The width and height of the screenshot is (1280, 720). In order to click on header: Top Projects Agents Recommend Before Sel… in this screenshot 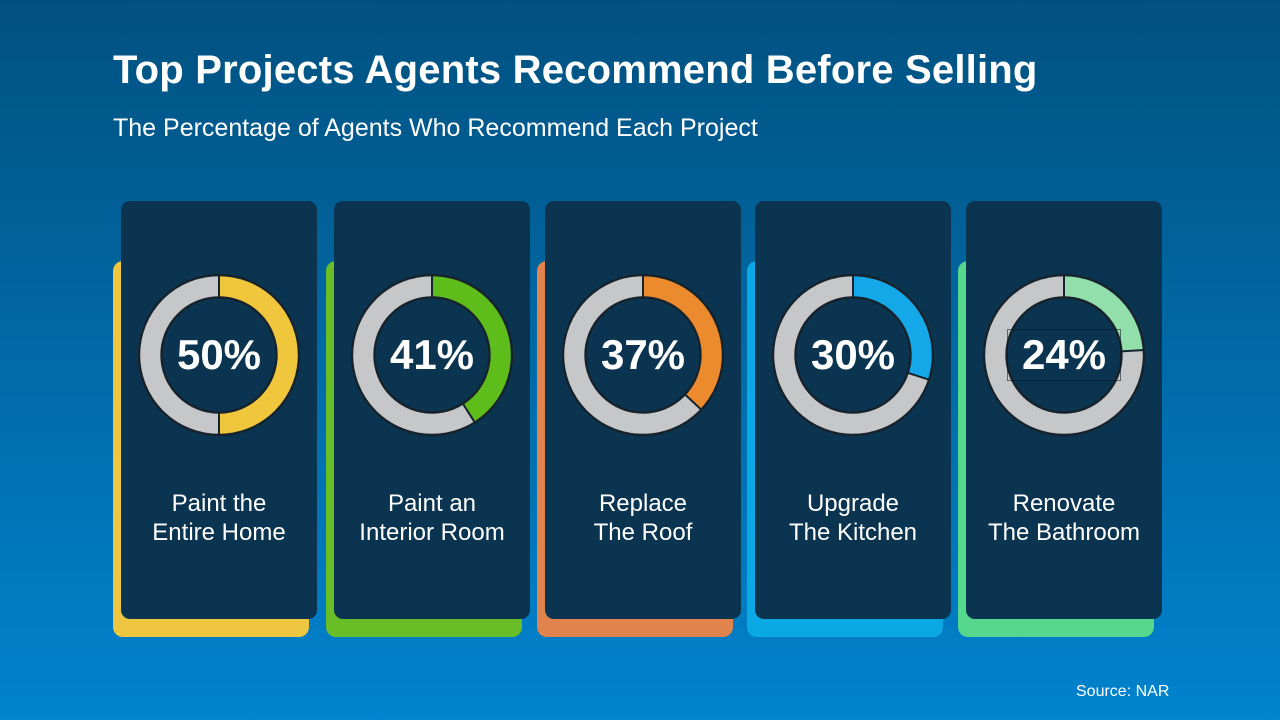, I will do `click(575, 95)`.